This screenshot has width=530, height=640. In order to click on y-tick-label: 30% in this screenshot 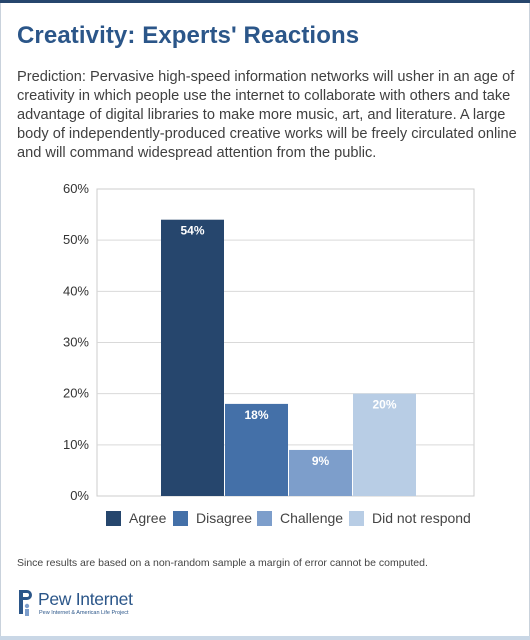, I will do `click(76, 342)`.